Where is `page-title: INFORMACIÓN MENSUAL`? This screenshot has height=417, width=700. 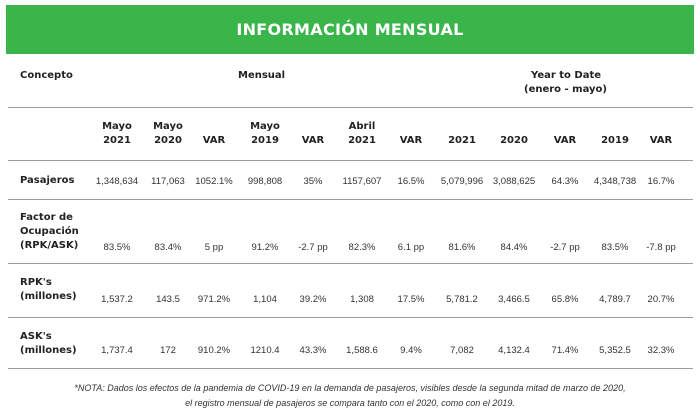
page-title: INFORMACIÓN MENSUAL is located at coordinates (350, 29).